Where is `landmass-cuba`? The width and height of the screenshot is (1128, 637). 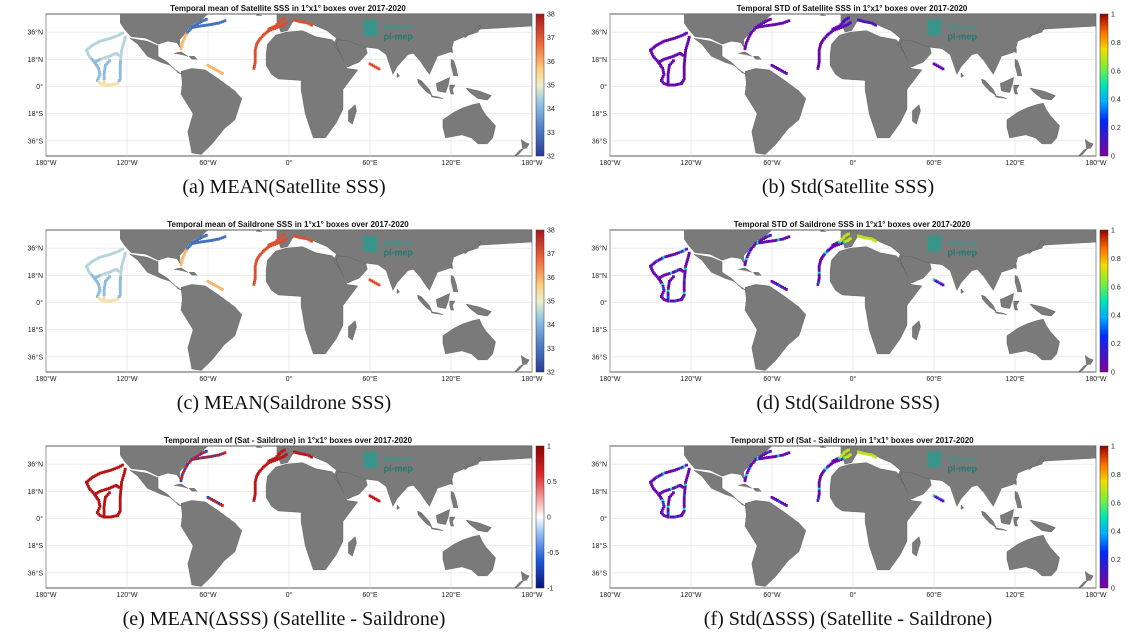
landmass-cuba is located at coordinates (181, 486).